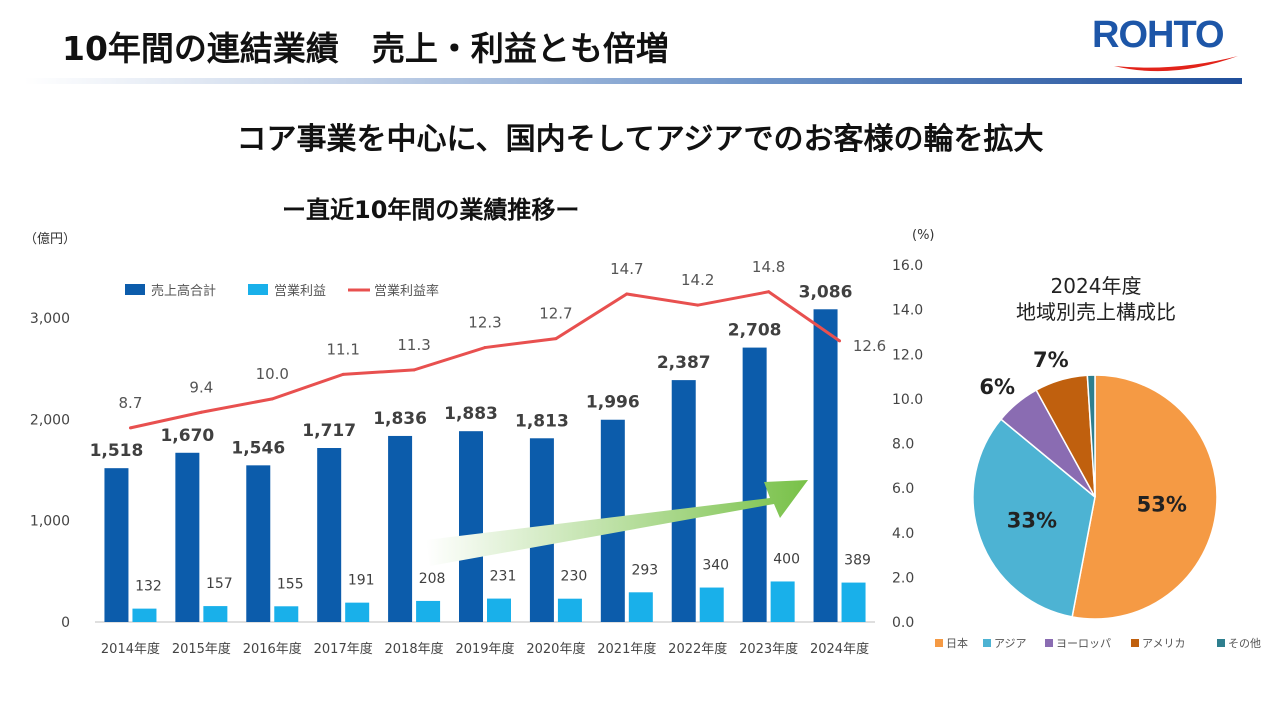  Describe the element at coordinates (432, 579) in the screenshot. I see `profit-data-label: 208` at that location.